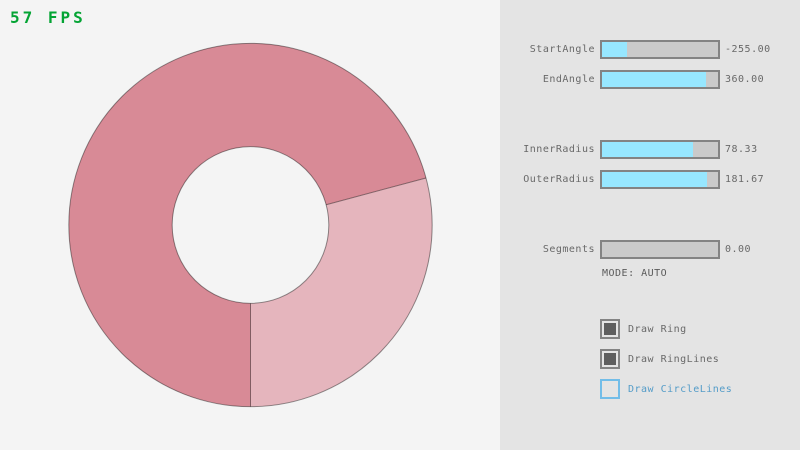 This screenshot has height=450, width=800. Describe the element at coordinates (655, 179) in the screenshot. I see `outerradius-slider-fill` at that location.